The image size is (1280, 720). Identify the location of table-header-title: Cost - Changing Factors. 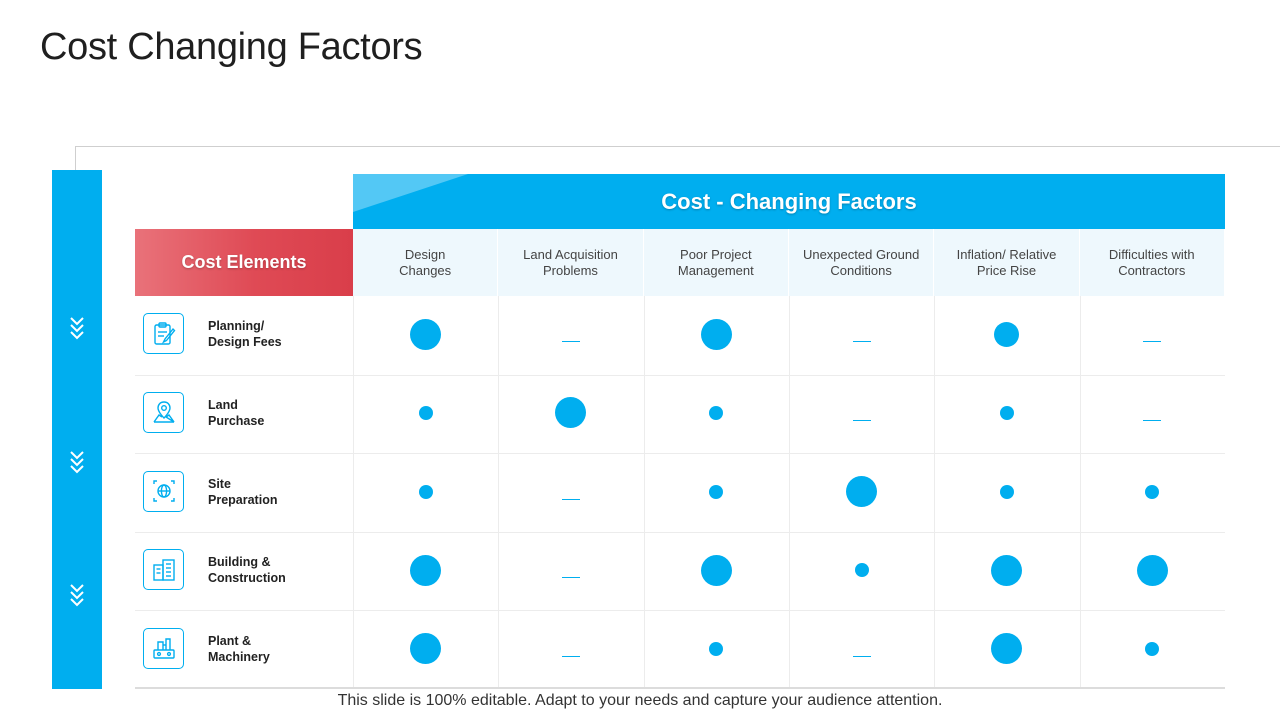
(789, 201).